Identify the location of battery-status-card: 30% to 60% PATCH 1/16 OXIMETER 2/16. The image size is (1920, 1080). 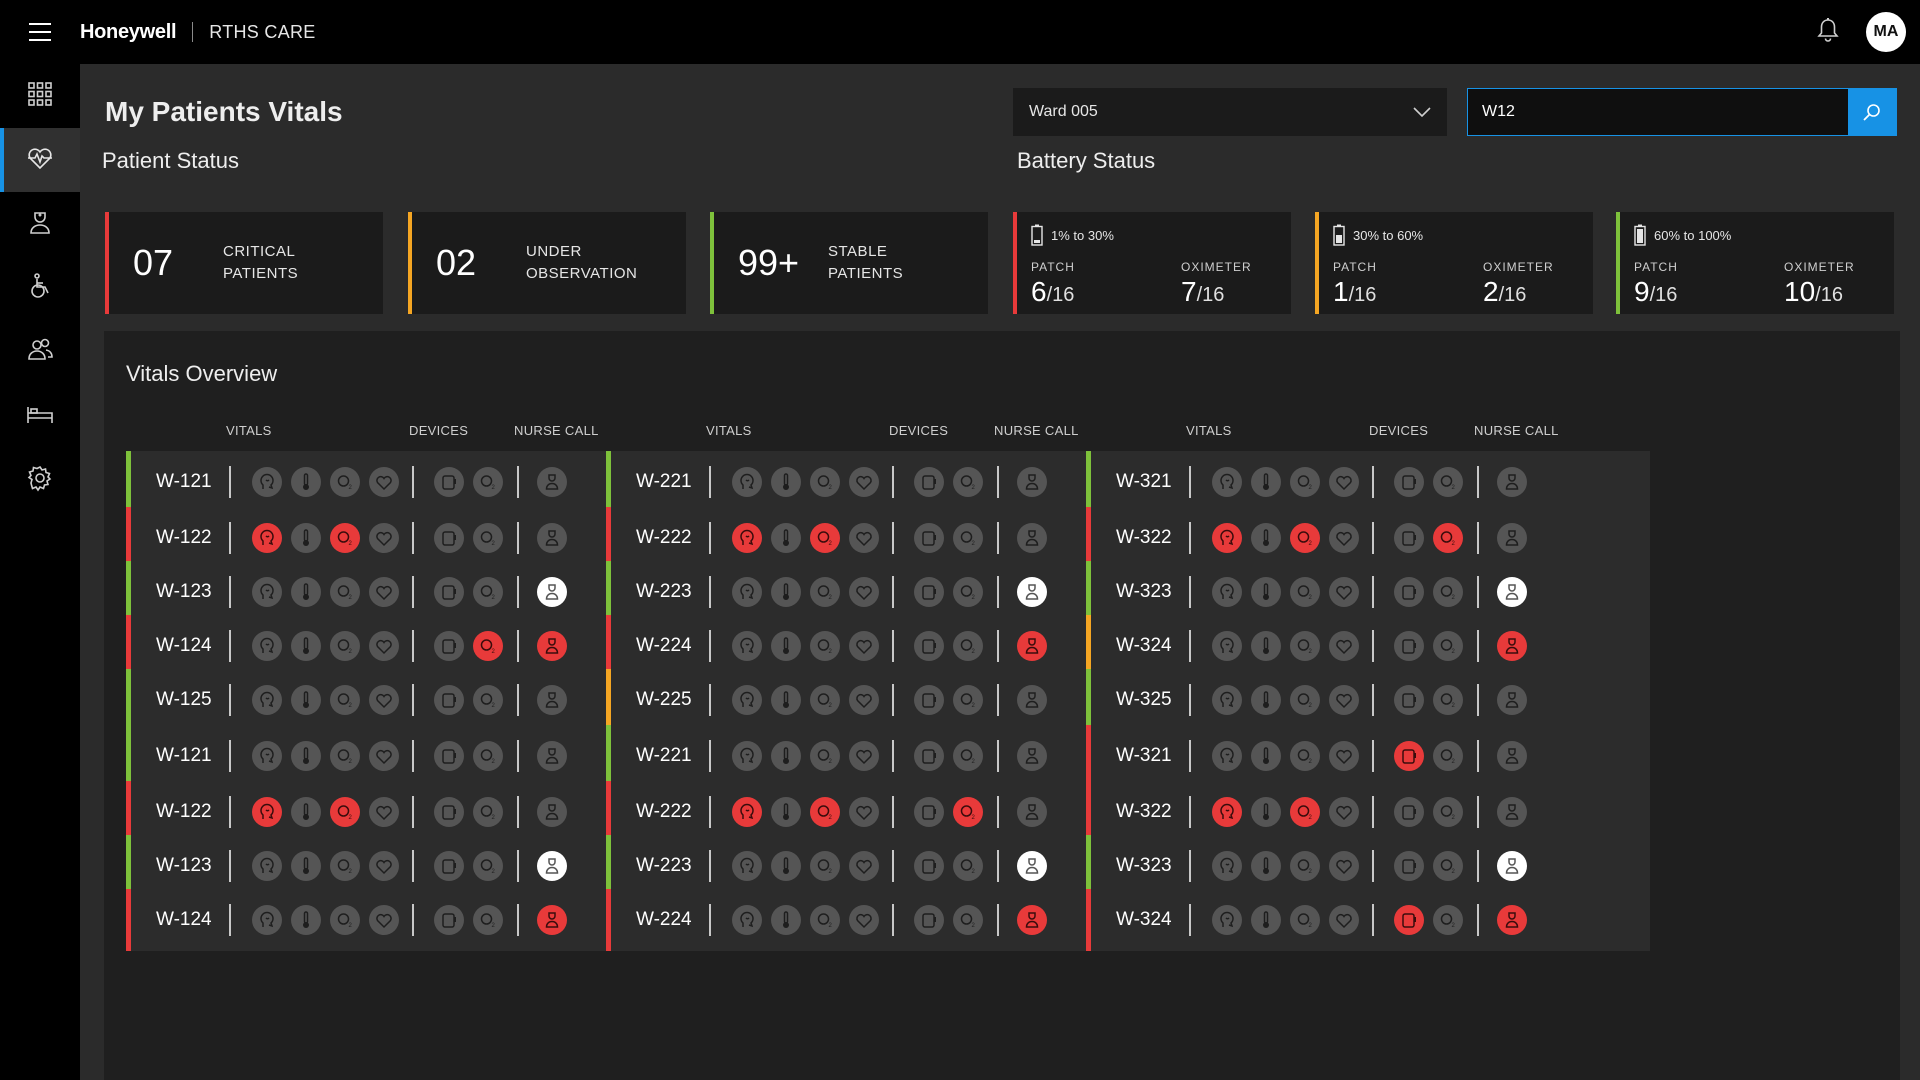
(1454, 263).